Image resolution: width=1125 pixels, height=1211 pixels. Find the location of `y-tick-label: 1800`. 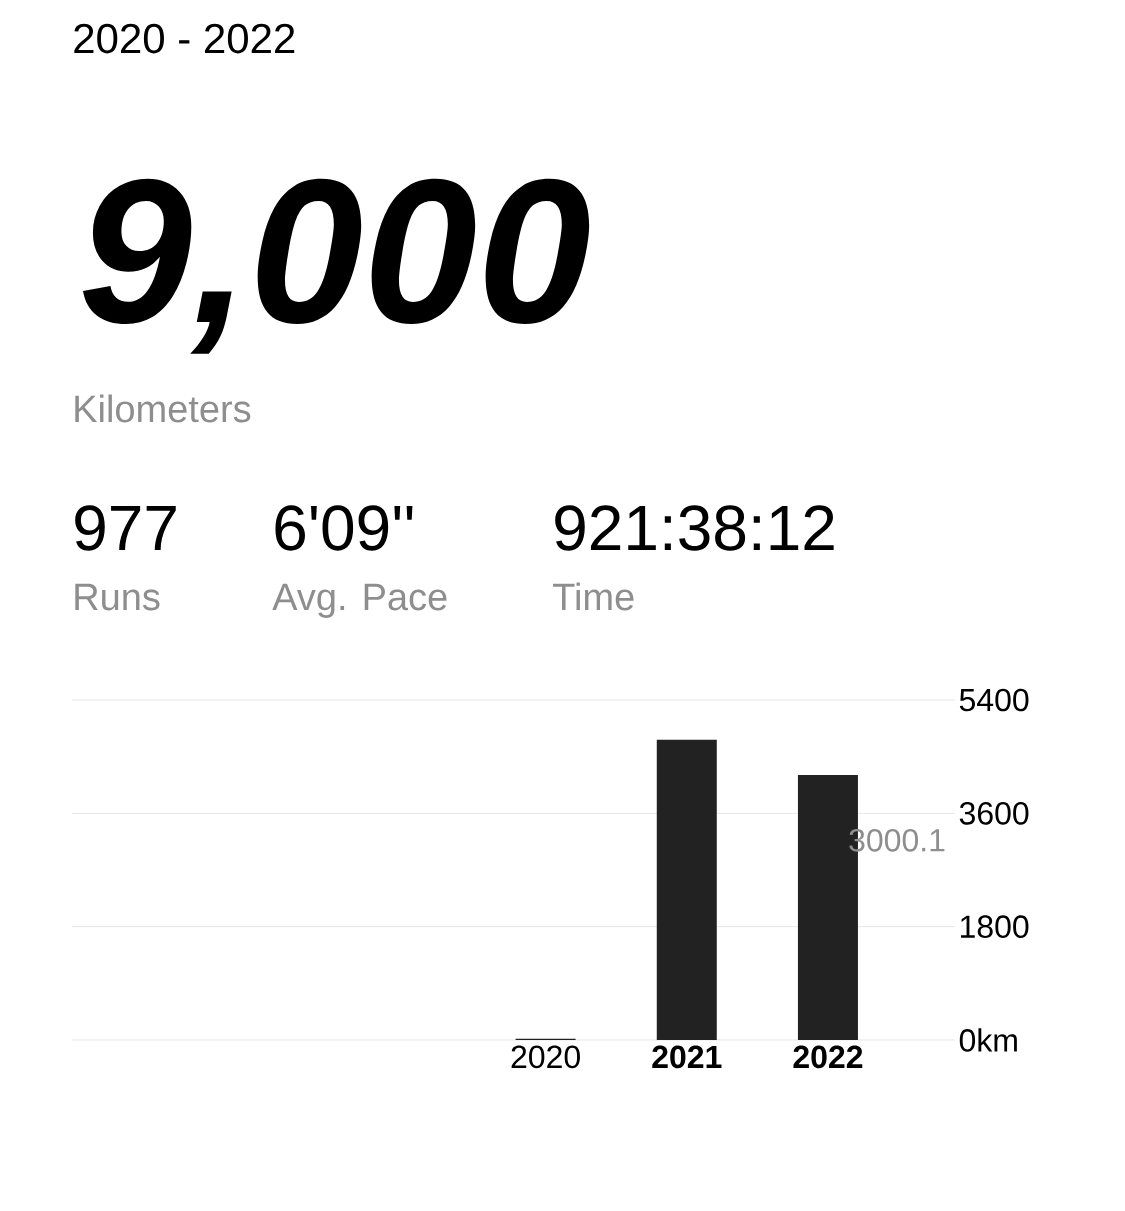

y-tick-label: 1800 is located at coordinates (994, 927).